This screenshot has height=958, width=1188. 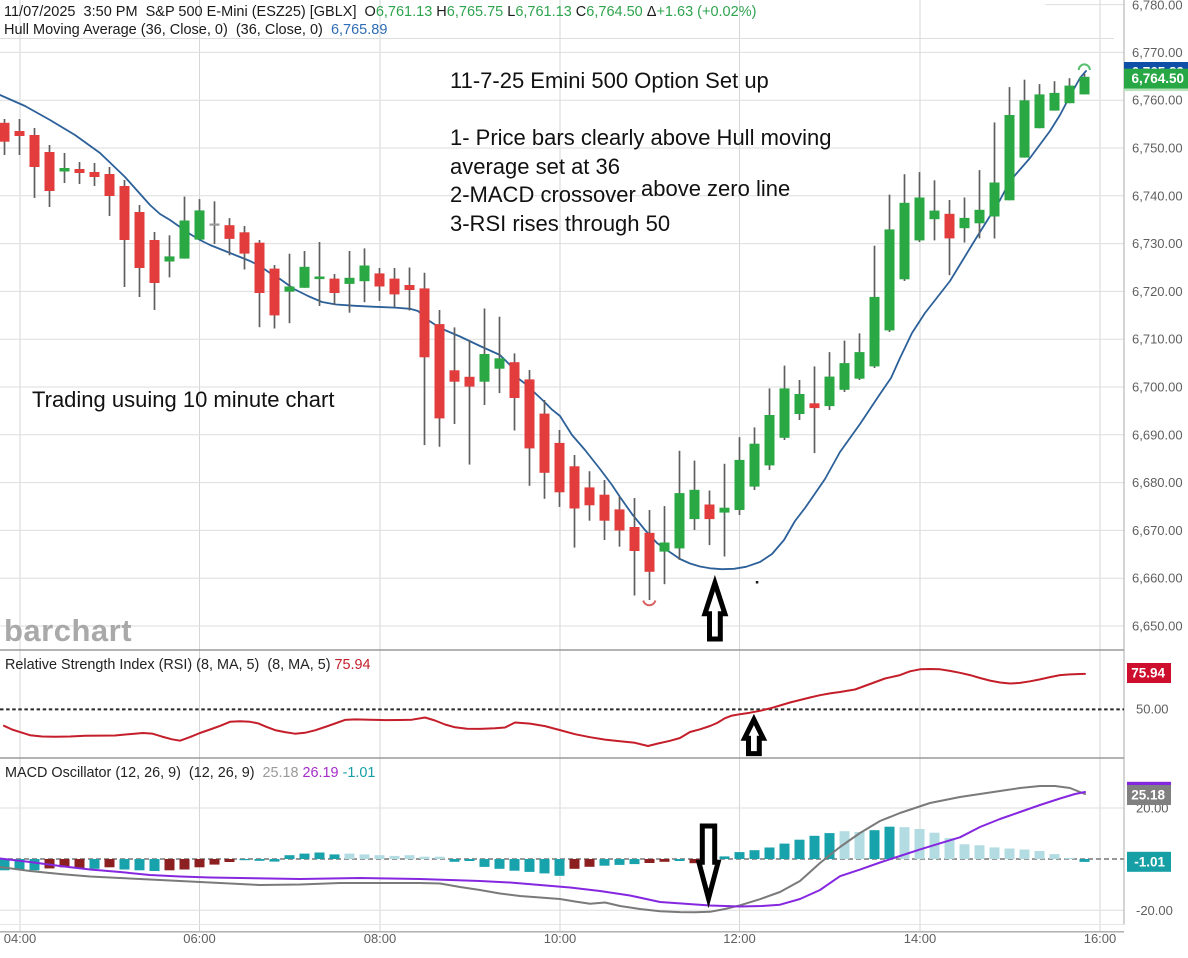 What do you see at coordinates (1157, 148) in the screenshot?
I see `svg-text: 6,750.00` at bounding box center [1157, 148].